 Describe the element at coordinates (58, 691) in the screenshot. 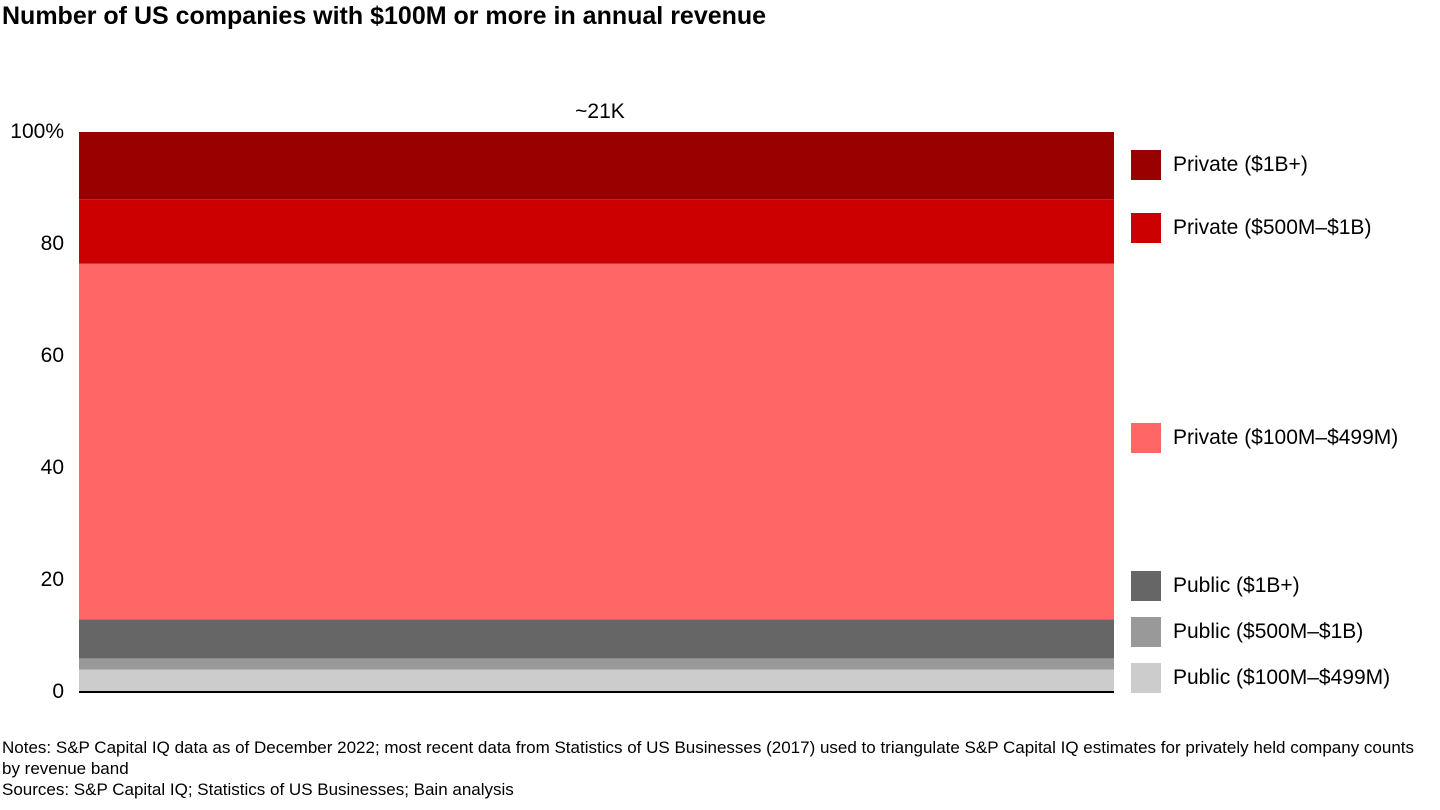

I see `y-tick-label: 0` at that location.